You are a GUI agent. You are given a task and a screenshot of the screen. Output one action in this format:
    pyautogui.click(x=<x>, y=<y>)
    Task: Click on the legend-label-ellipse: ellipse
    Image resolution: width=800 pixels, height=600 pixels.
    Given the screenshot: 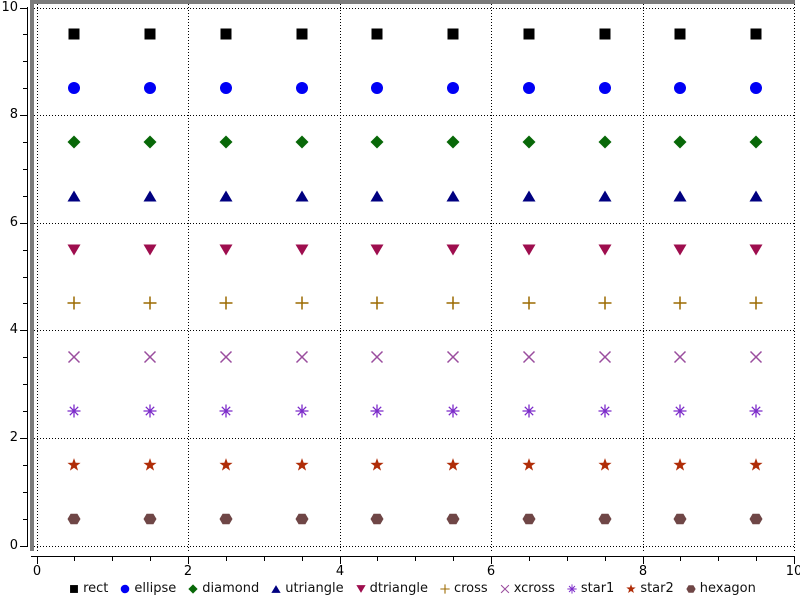 What is the action you would take?
    pyautogui.click(x=155, y=588)
    